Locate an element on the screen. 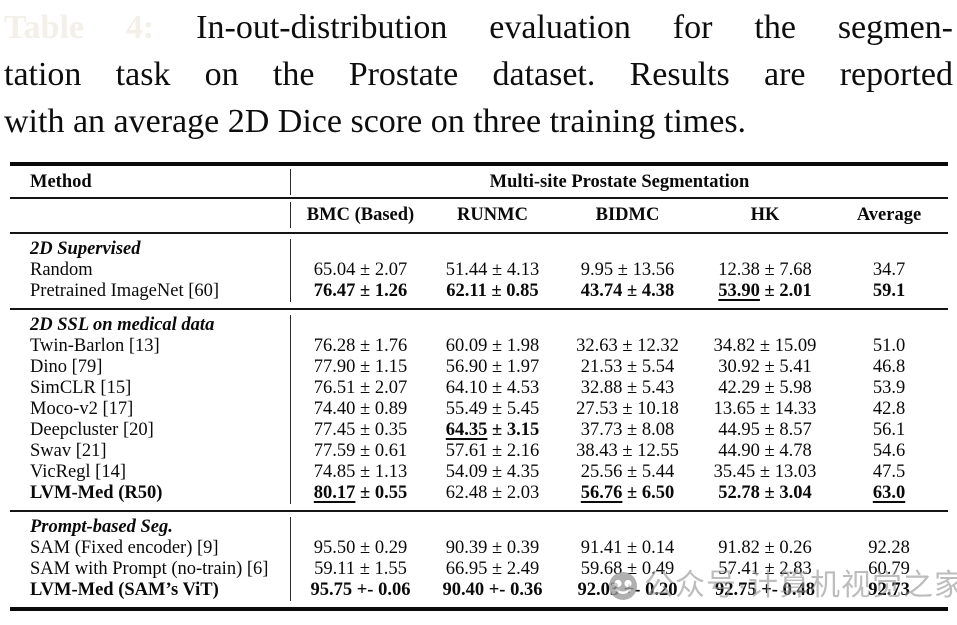 The width and height of the screenshot is (957, 625). value-cell: 90.39 ± 0.39 is located at coordinates (492, 548).